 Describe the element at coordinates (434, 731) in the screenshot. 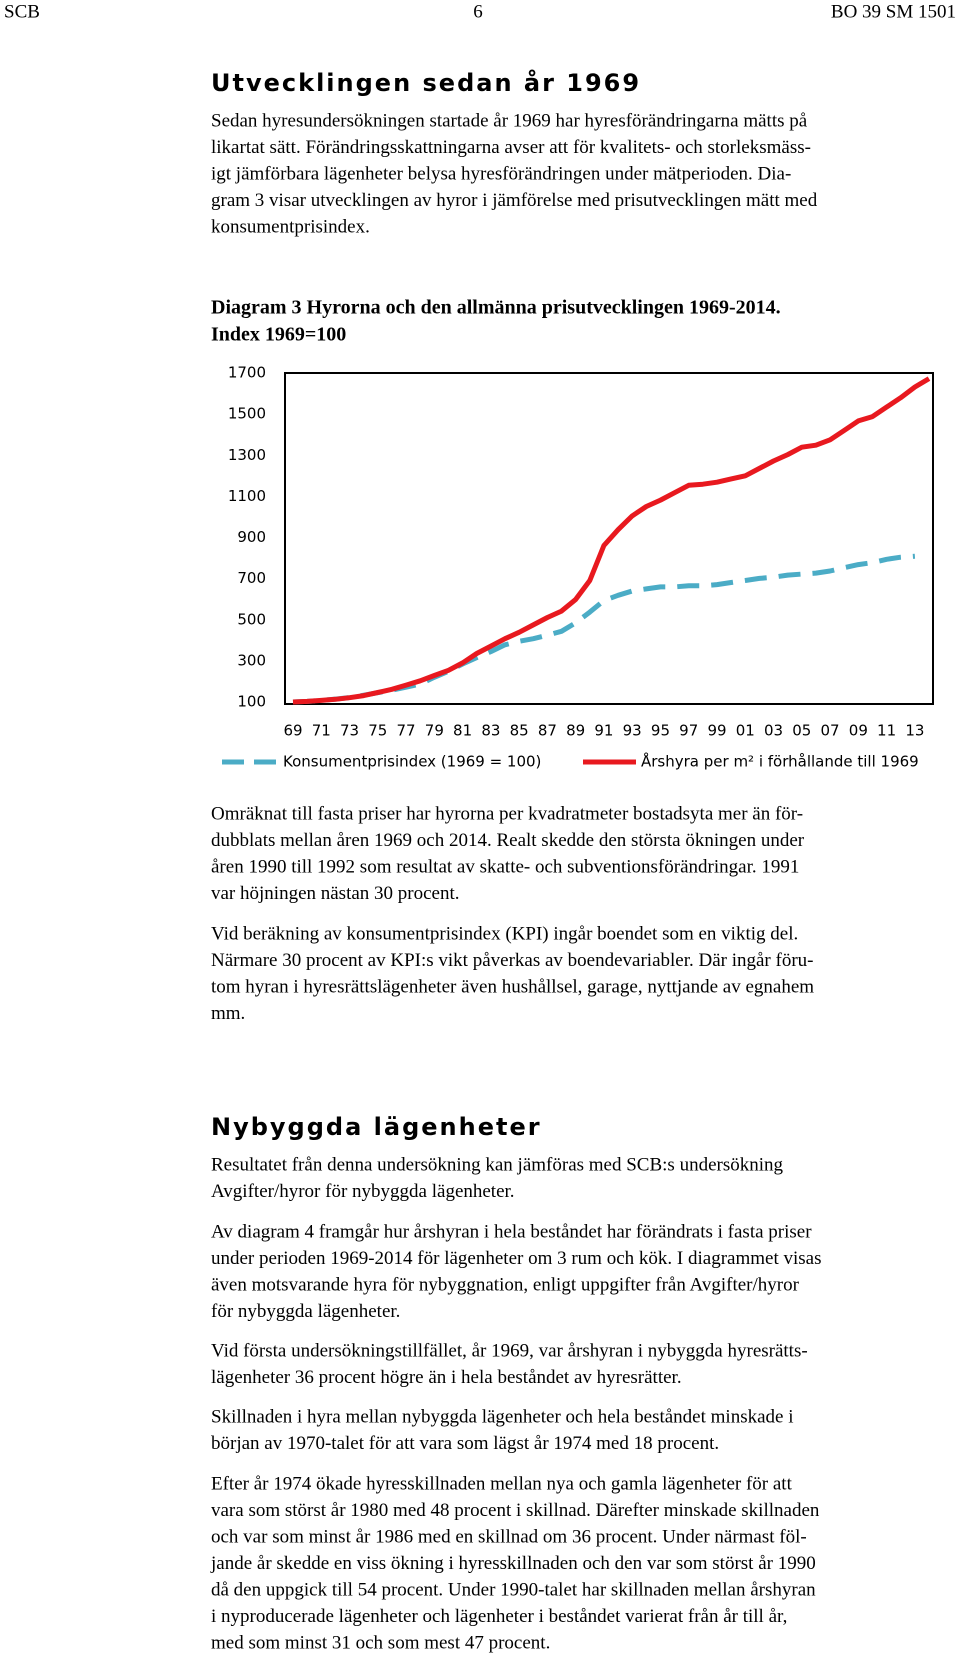

I see `x-tick-label: 79` at that location.